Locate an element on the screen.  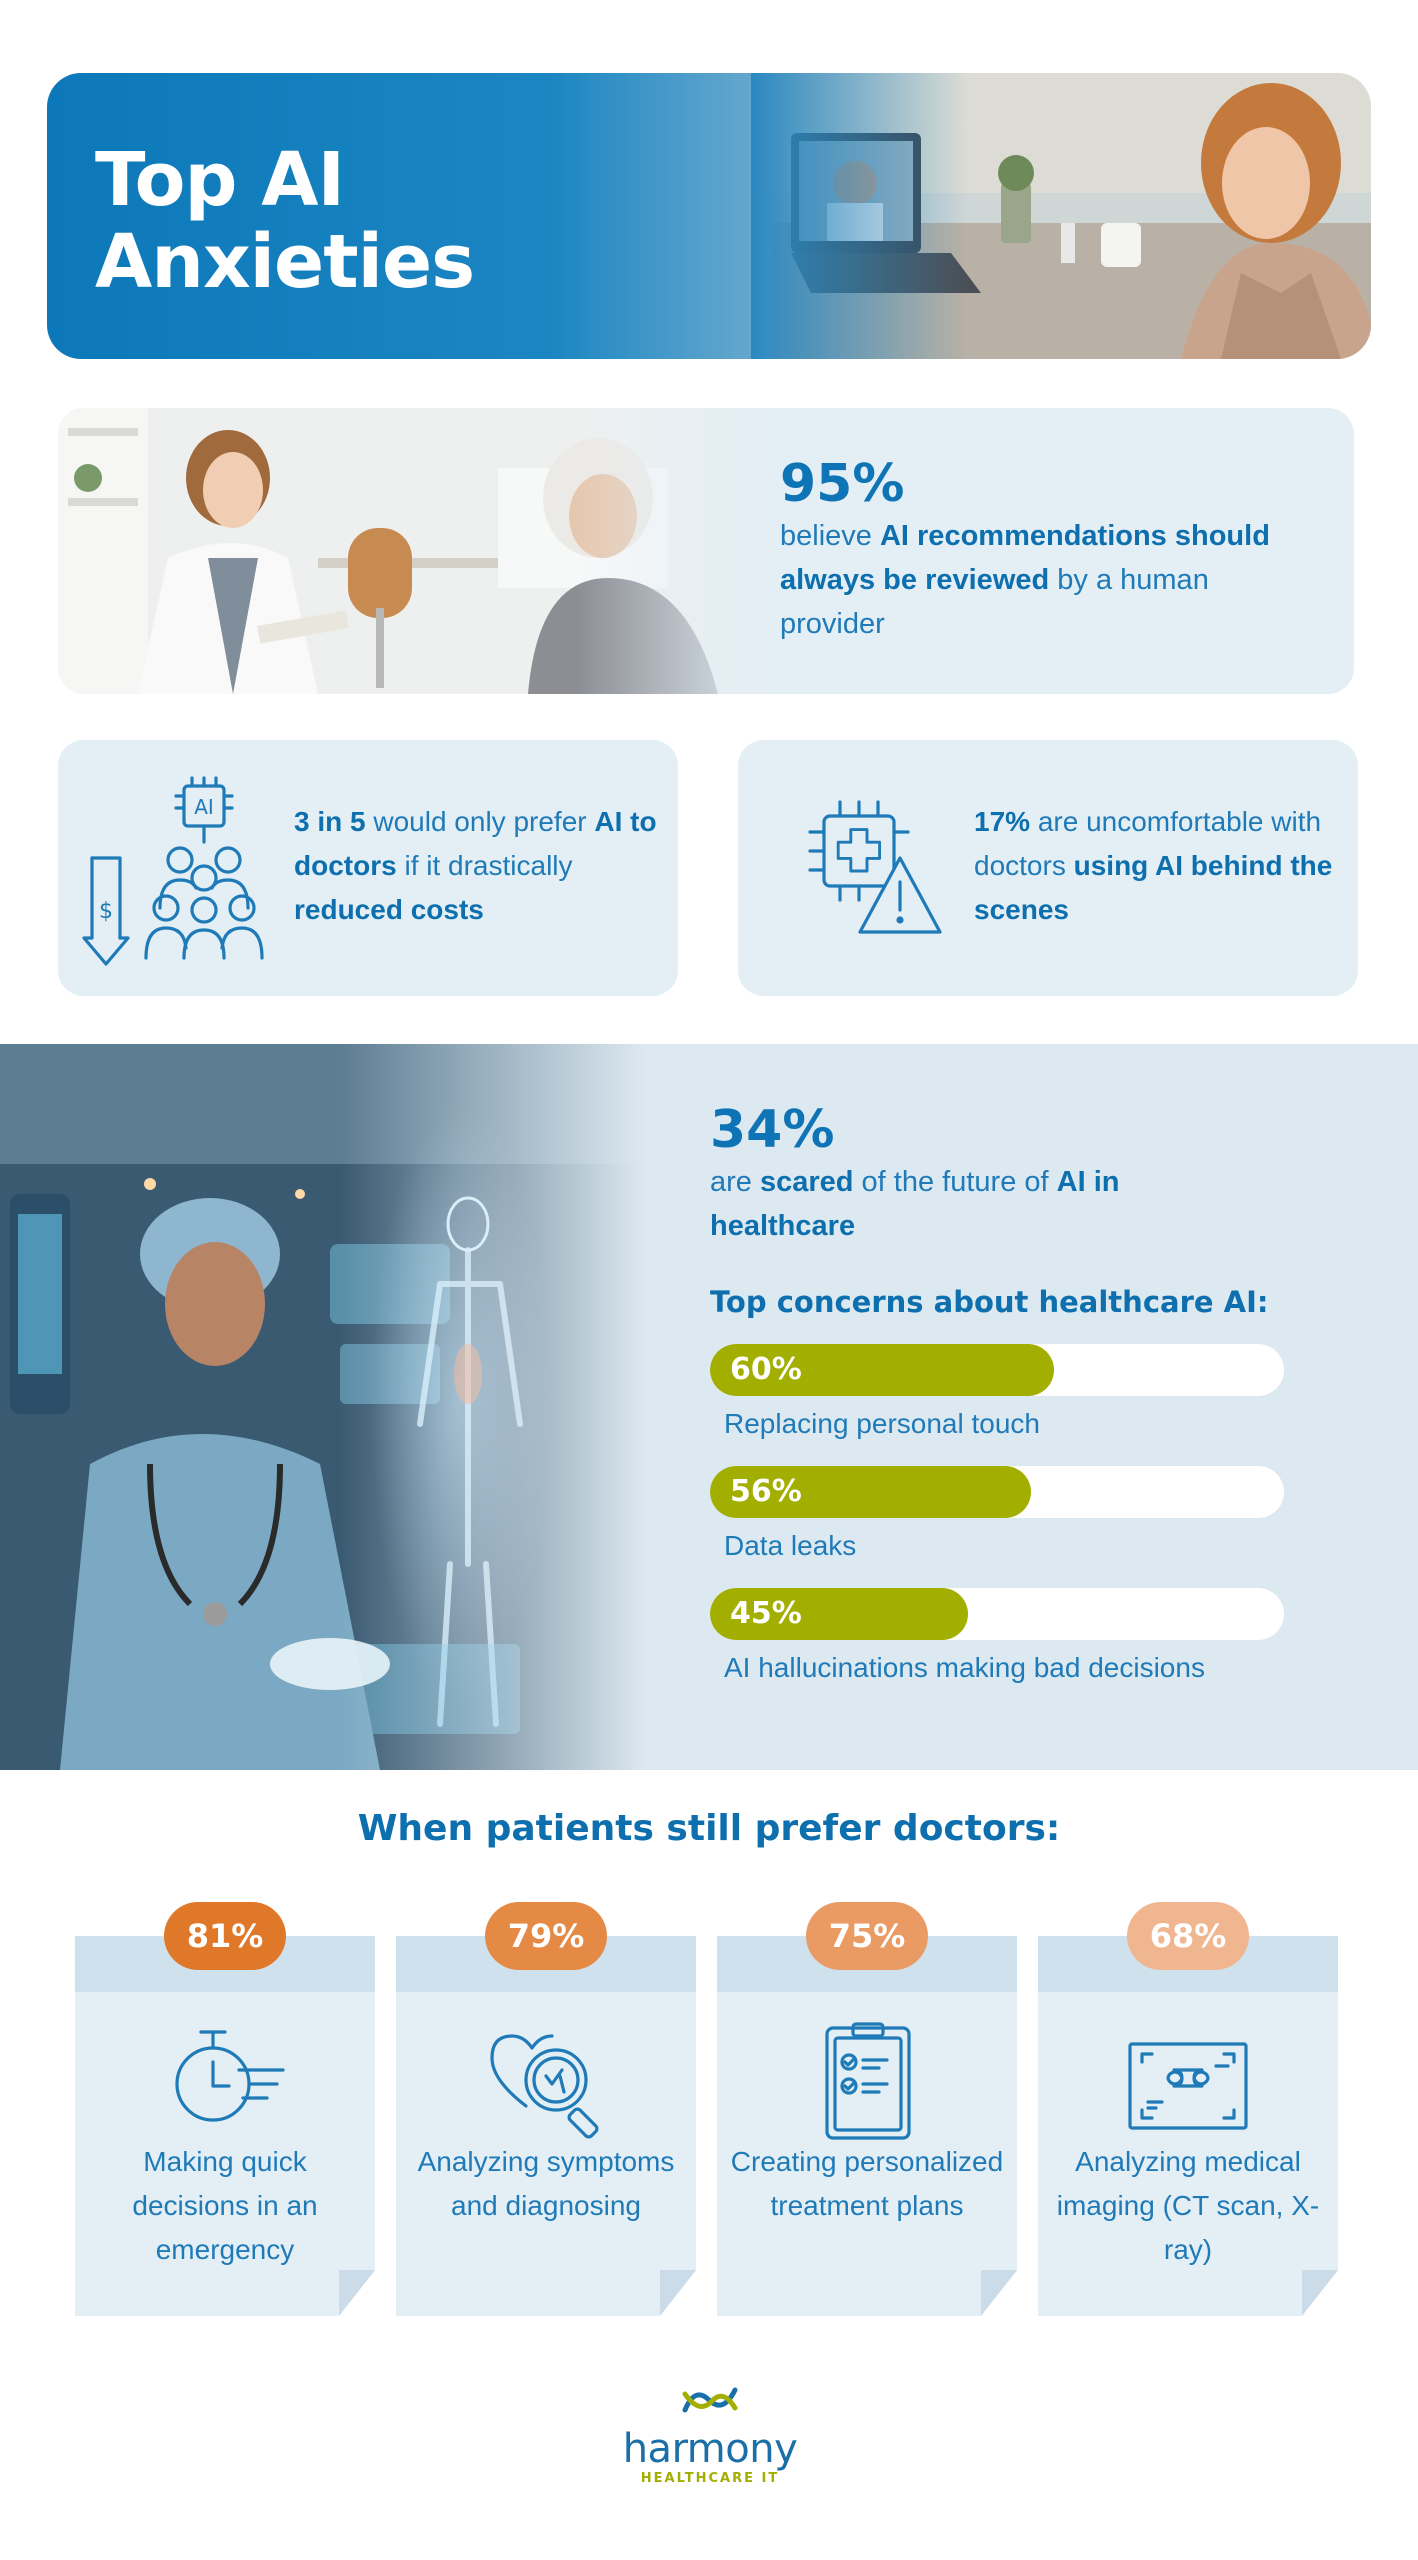
concern-bar-track: 56% is located at coordinates (997, 1492).